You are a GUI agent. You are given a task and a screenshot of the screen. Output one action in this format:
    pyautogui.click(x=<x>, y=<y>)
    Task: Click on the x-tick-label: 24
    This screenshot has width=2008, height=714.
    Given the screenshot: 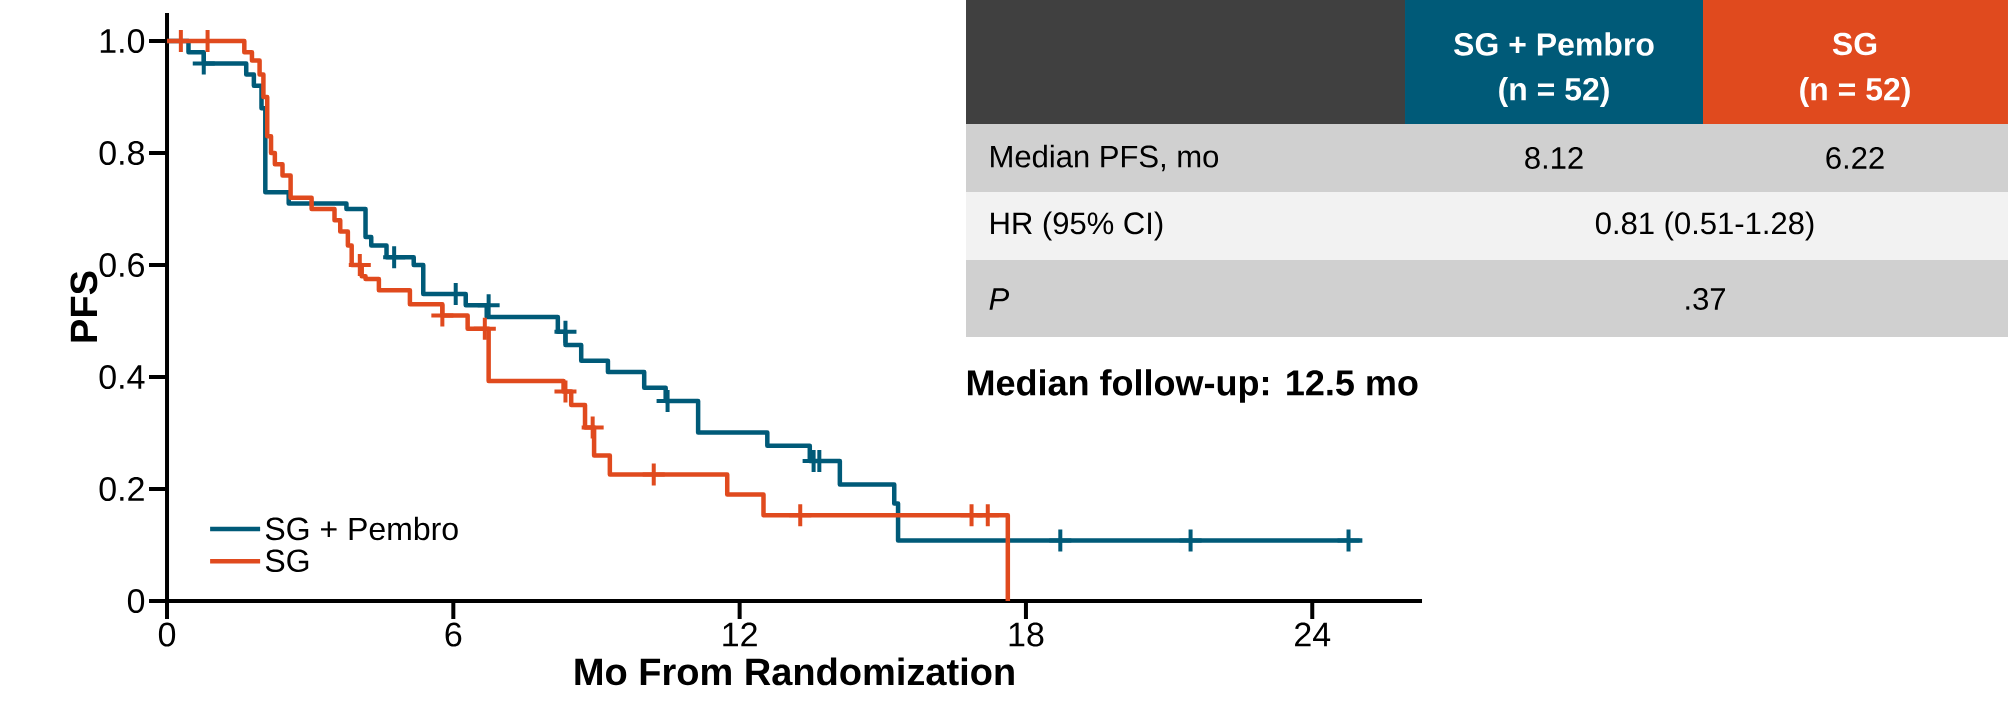 What is the action you would take?
    pyautogui.click(x=1313, y=634)
    